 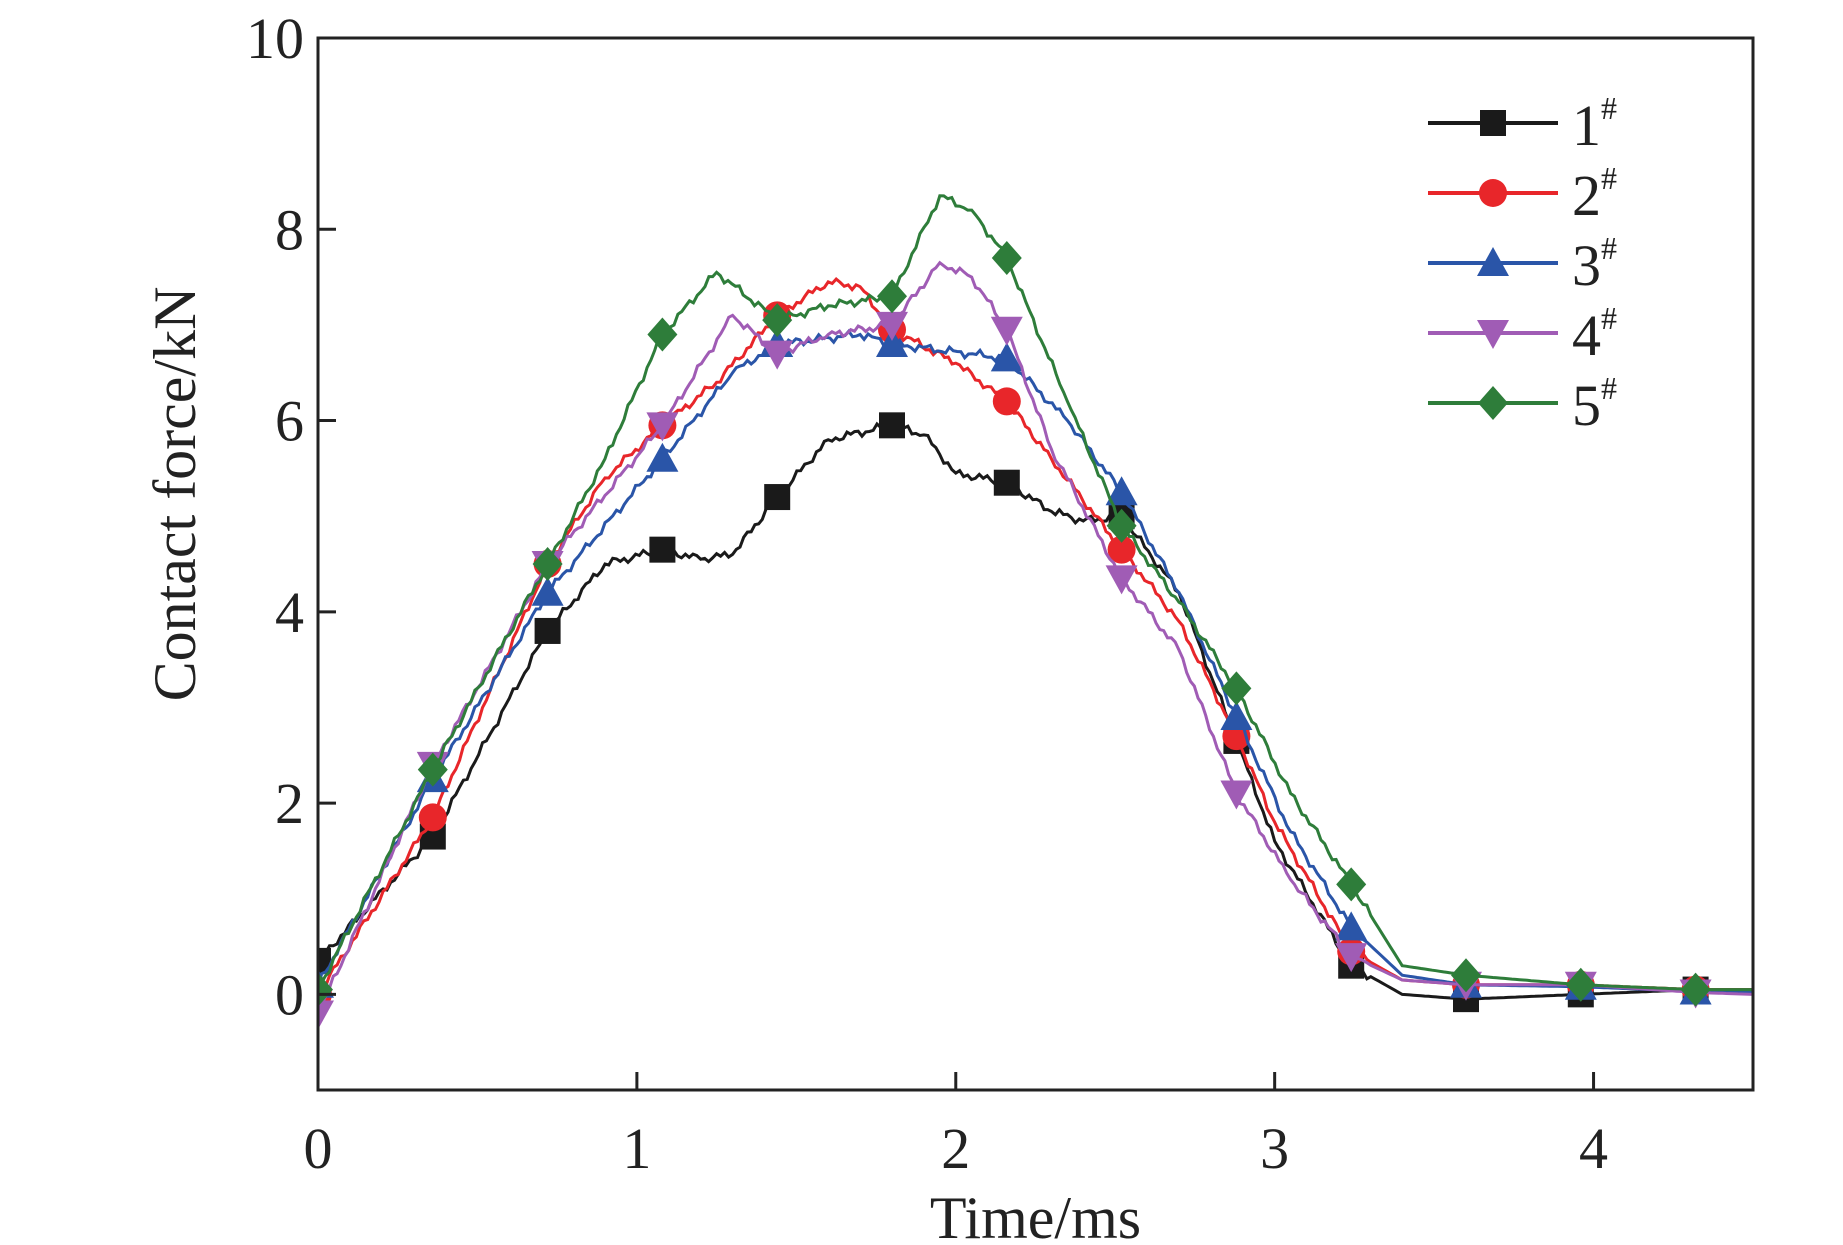 I want to click on y-tick-label: 10, so click(x=275, y=38).